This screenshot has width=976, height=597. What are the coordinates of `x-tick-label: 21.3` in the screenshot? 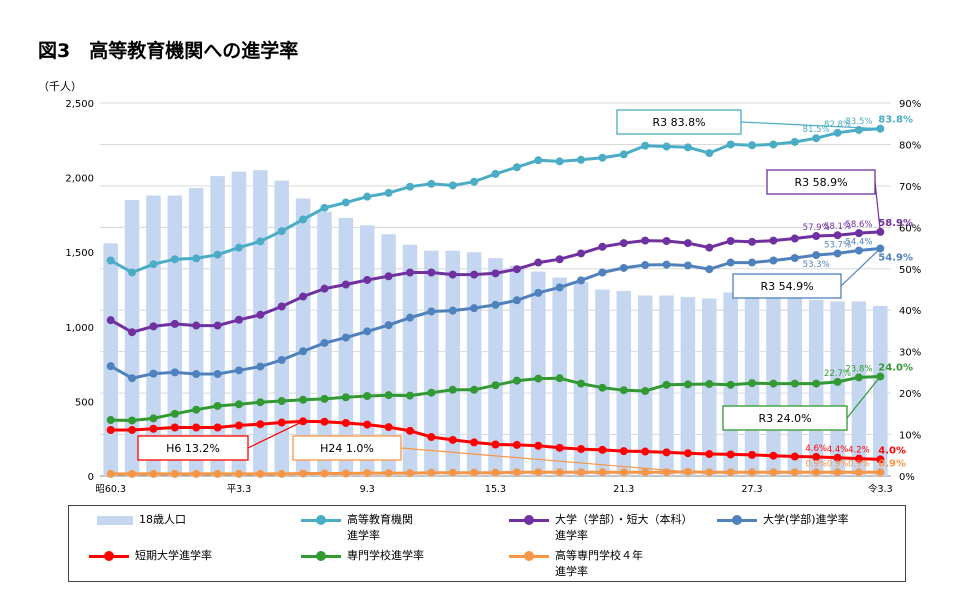 It's located at (623, 489).